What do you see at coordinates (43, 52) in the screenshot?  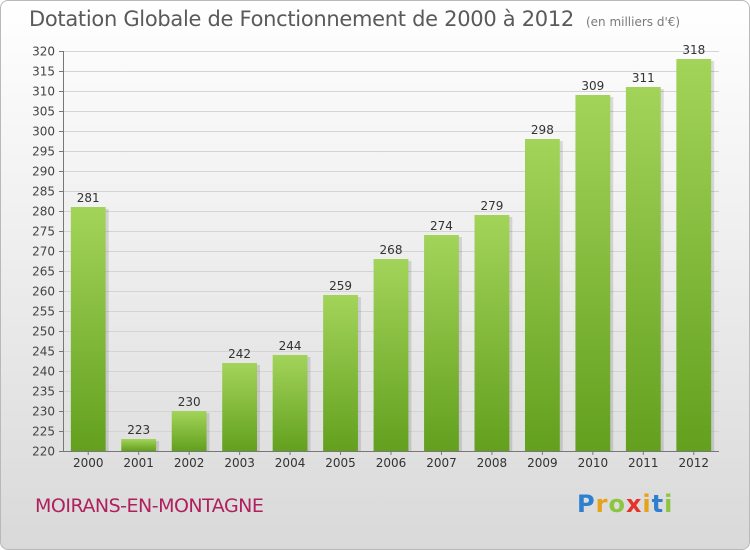 I see `y-tick-label: 320` at bounding box center [43, 52].